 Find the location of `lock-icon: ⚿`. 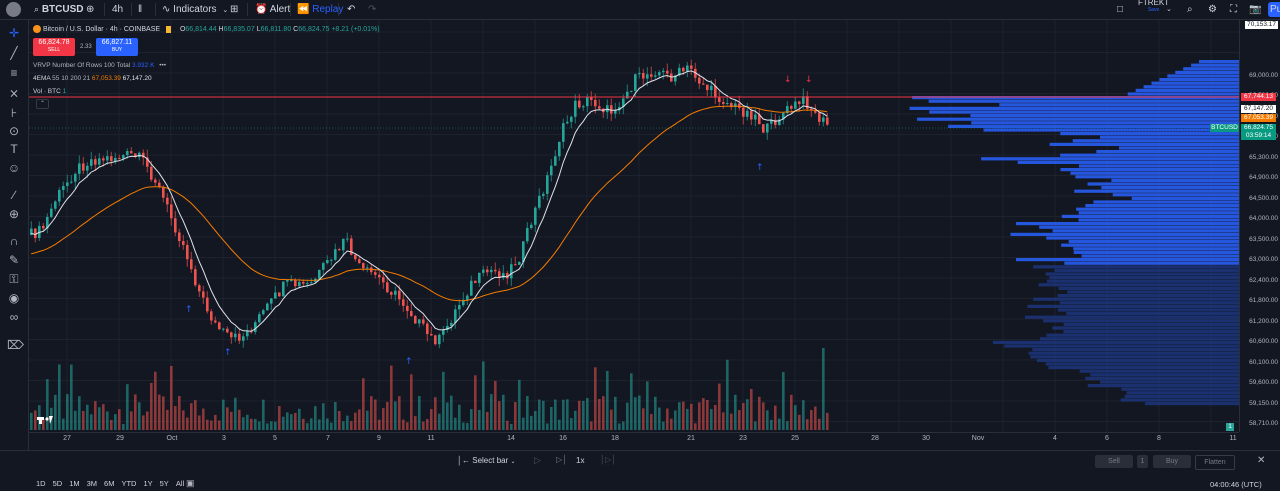

lock-icon: ⚿ is located at coordinates (14, 279).